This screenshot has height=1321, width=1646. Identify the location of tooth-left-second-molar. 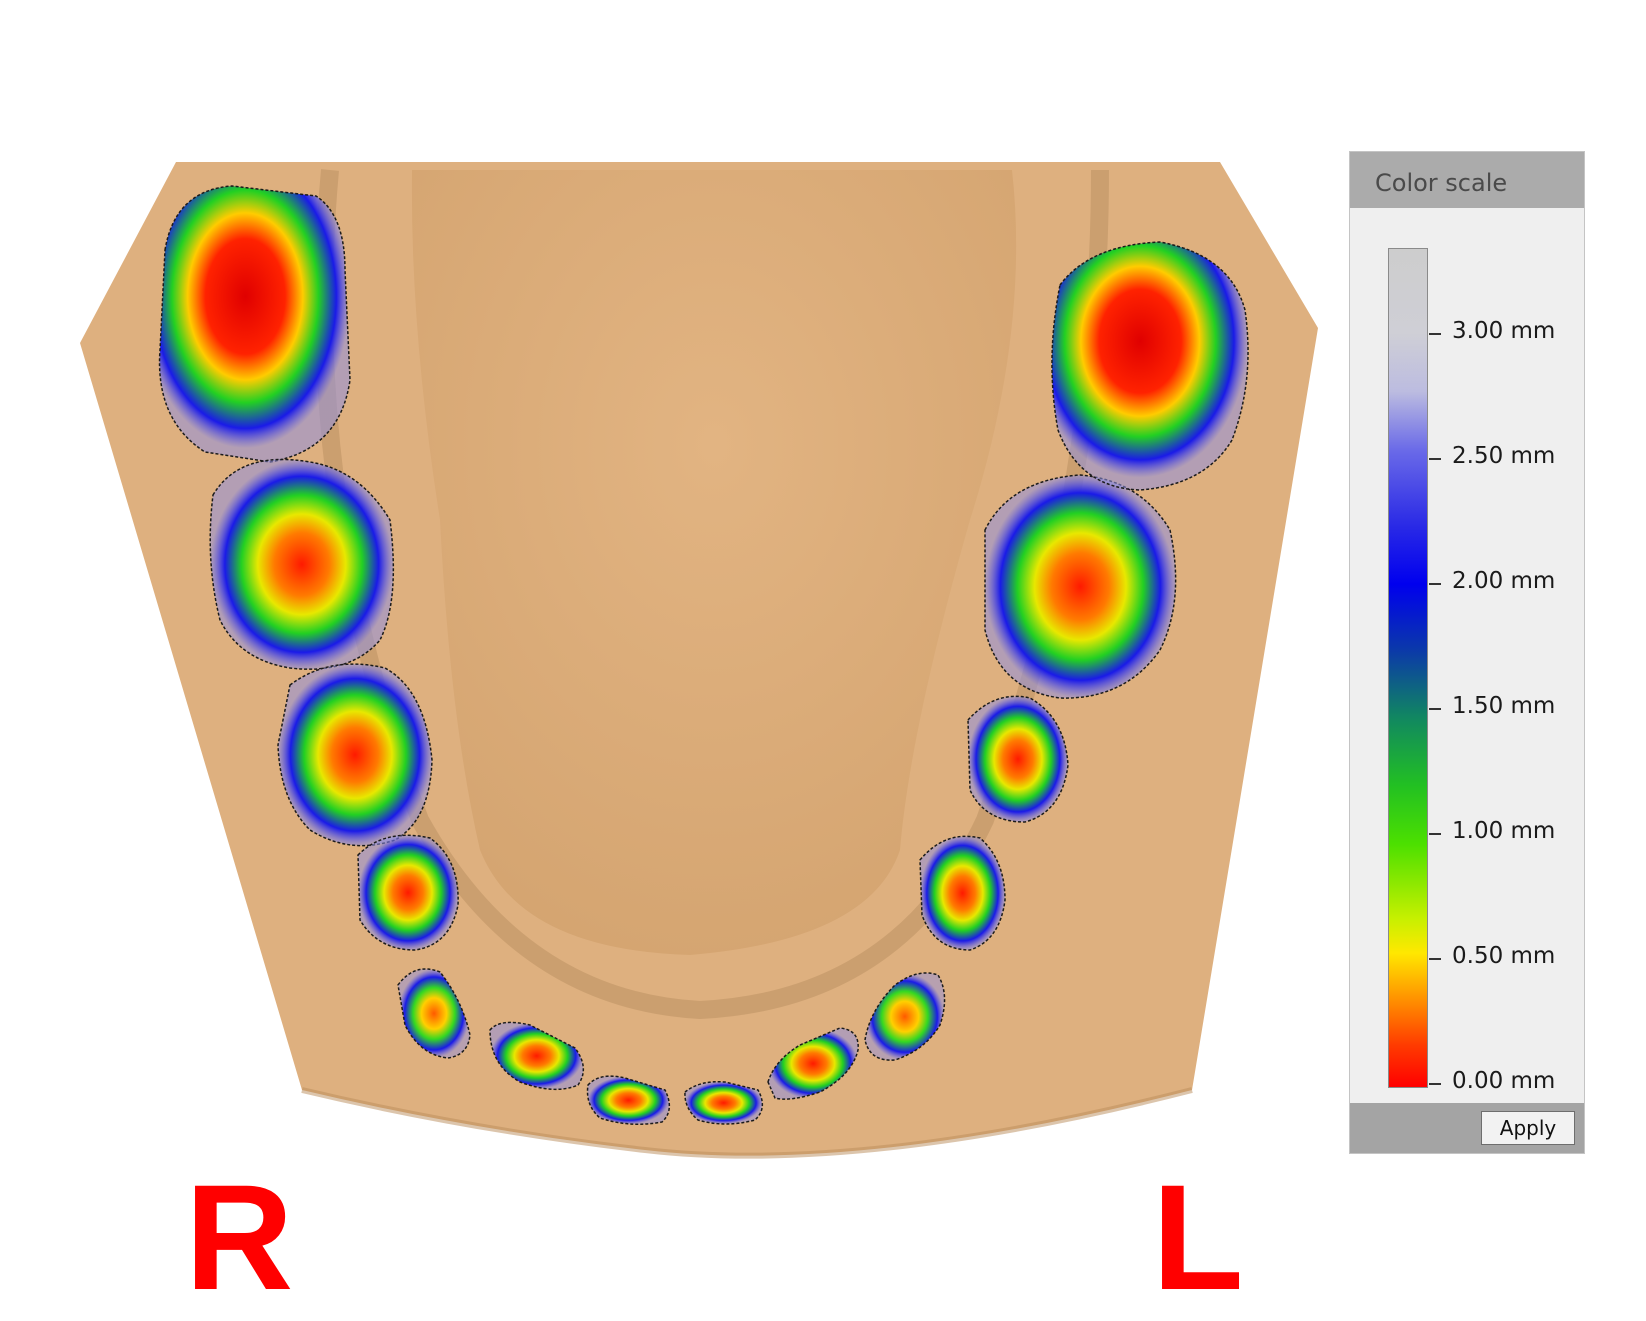
(1150, 366).